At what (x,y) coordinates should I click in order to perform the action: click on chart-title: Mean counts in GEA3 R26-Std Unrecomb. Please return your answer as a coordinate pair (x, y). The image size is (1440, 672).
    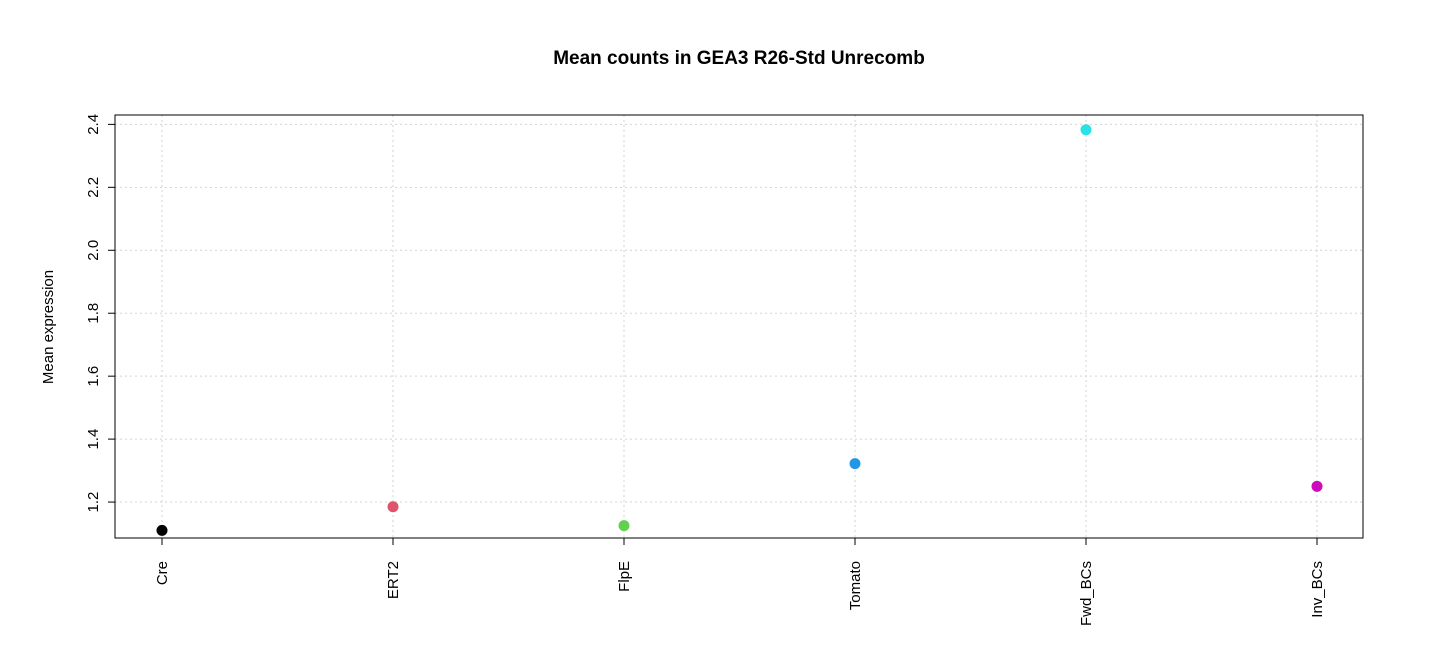
    Looking at the image, I should click on (739, 58).